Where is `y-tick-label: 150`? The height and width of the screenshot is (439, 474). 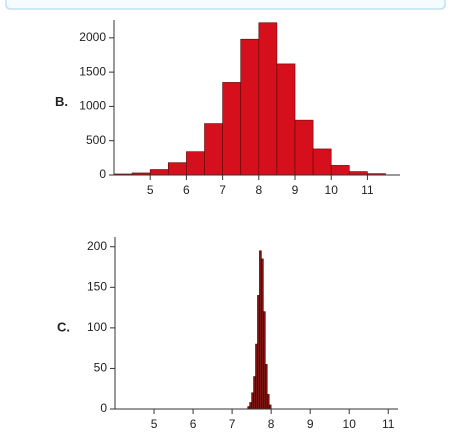
y-tick-label: 150 is located at coordinates (97, 286).